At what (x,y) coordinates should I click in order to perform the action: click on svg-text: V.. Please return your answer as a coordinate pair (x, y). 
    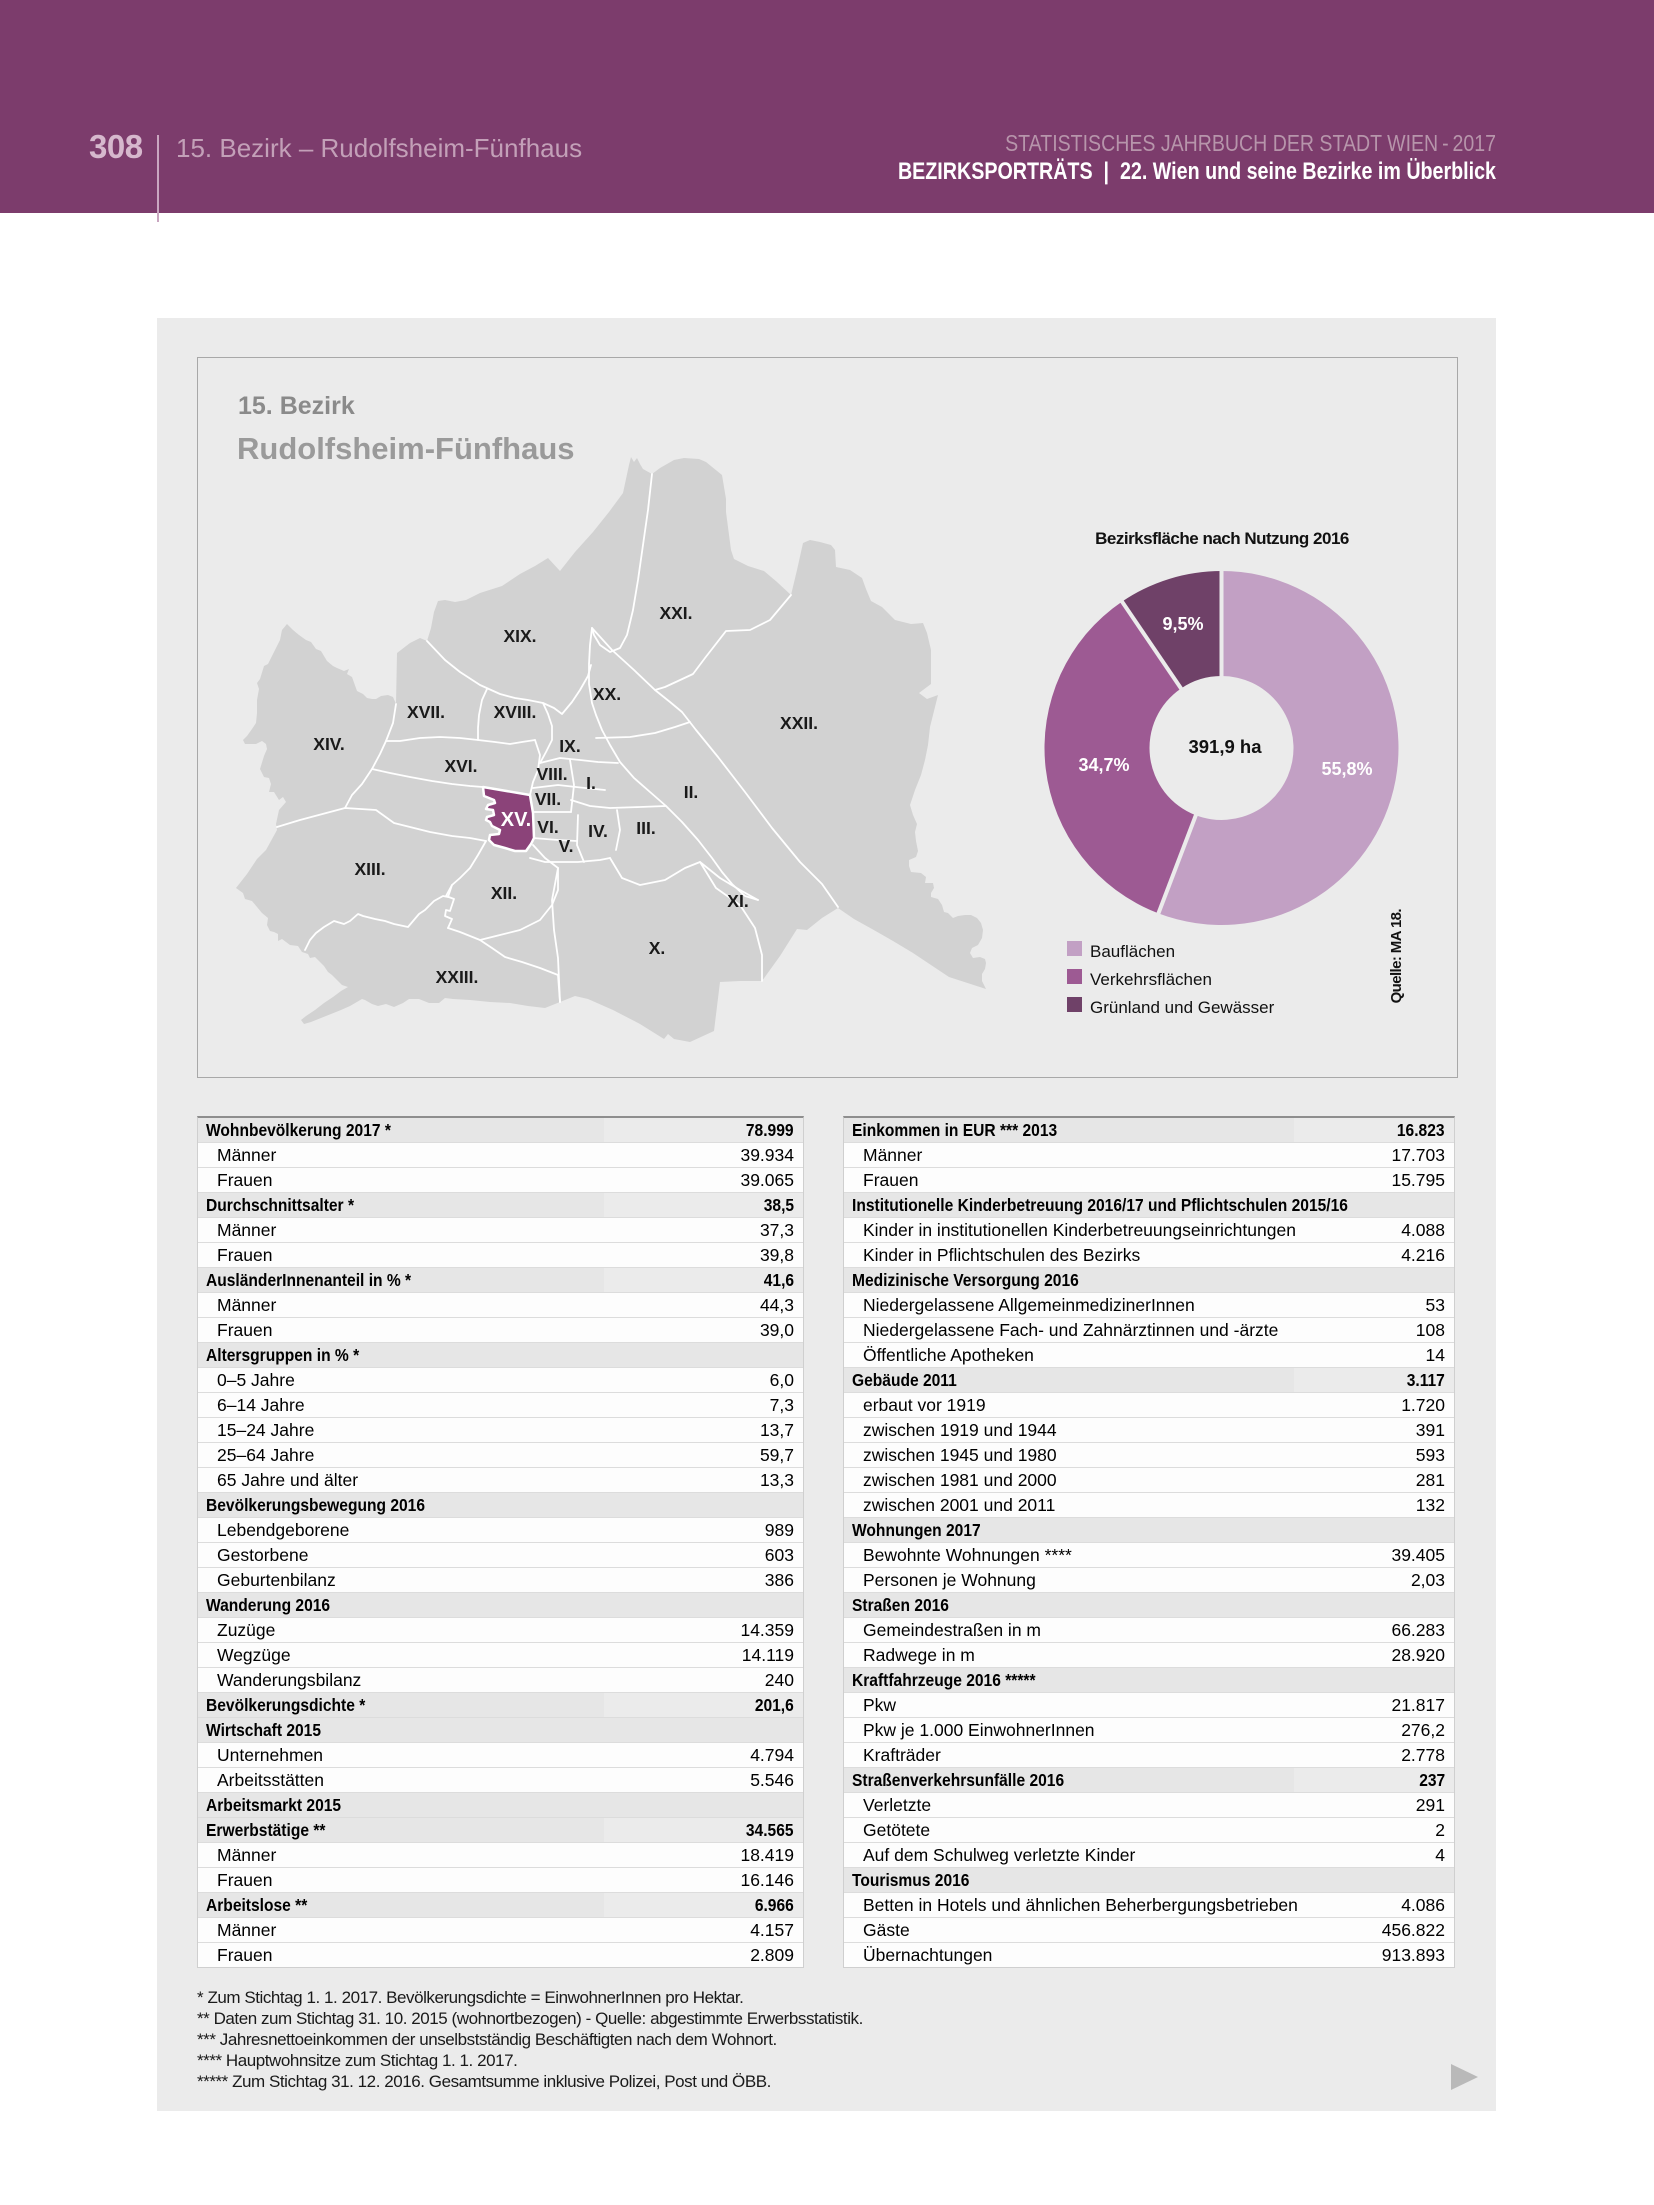
    Looking at the image, I should click on (566, 846).